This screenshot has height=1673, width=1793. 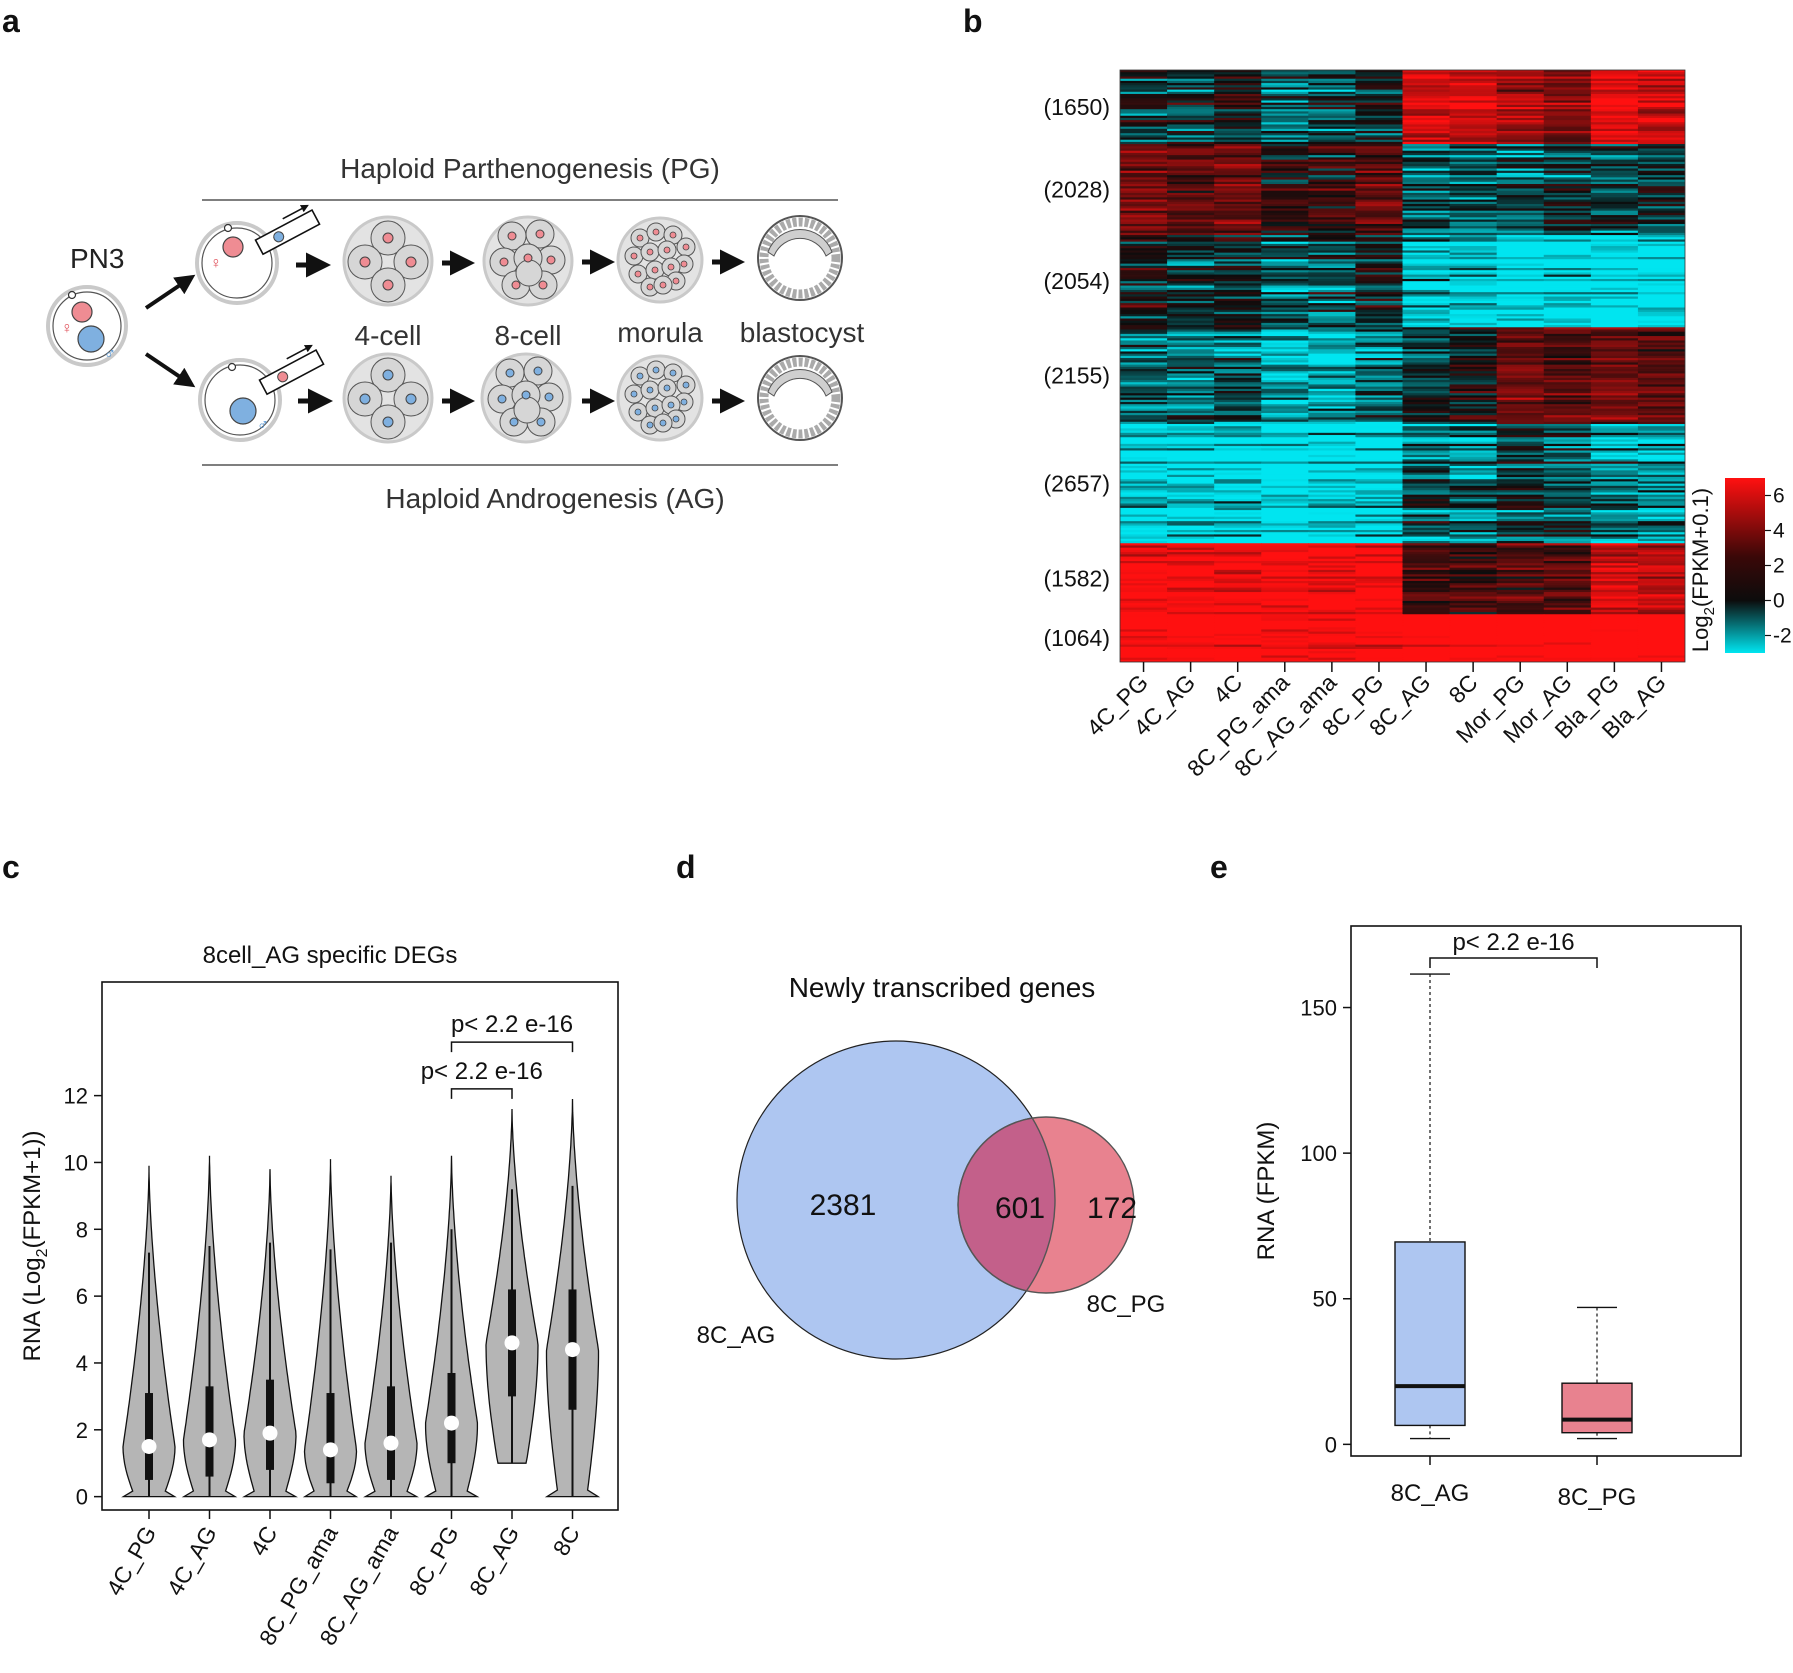 What do you see at coordinates (660, 332) in the screenshot?
I see `stage-label-morula: morula` at bounding box center [660, 332].